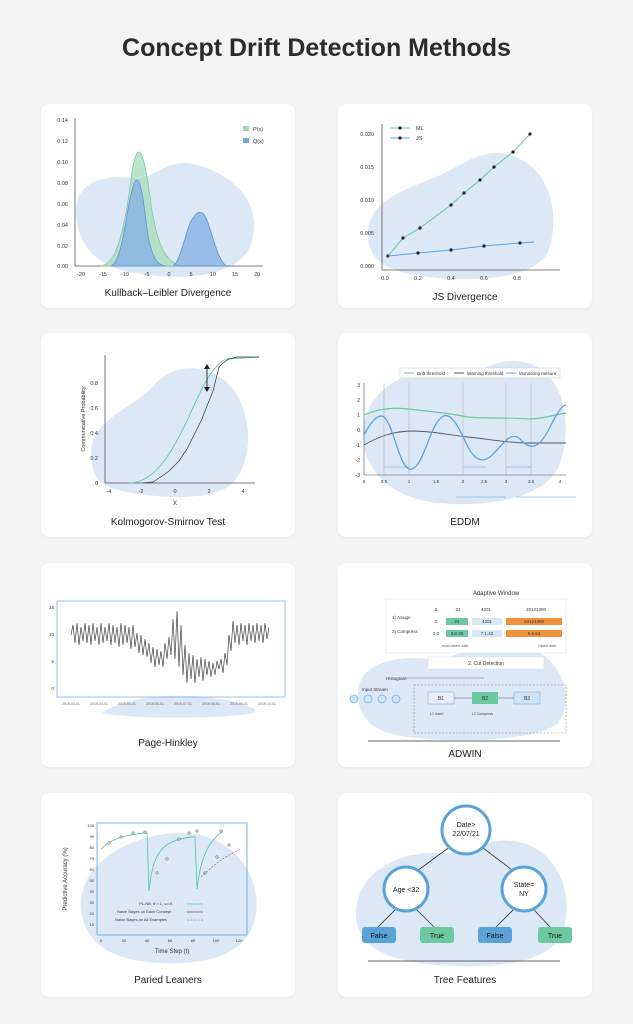  Describe the element at coordinates (463, 481) in the screenshot. I see `x-tick: 2` at that location.